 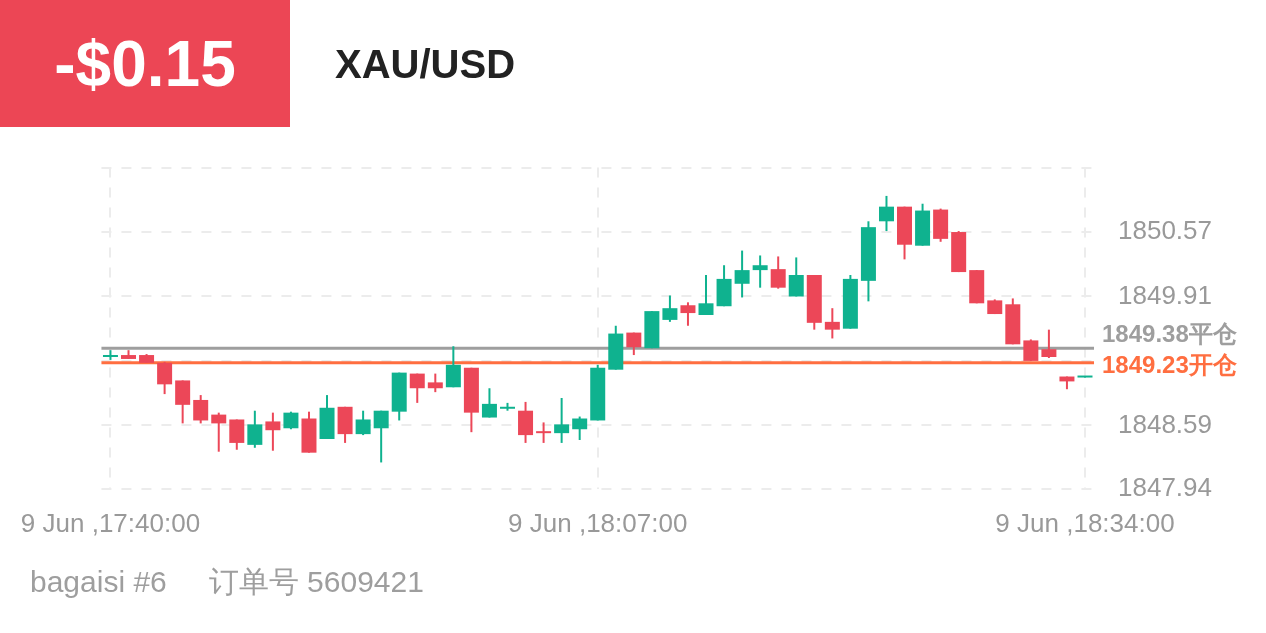 What do you see at coordinates (1165, 423) in the screenshot?
I see `y-tick-label: 1848.59` at bounding box center [1165, 423].